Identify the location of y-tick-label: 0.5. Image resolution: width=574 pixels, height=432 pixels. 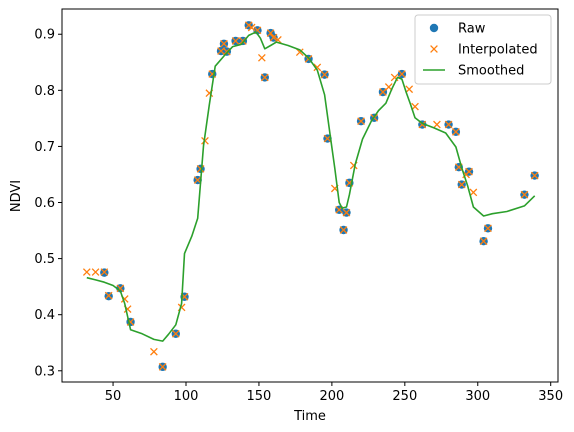
(44, 259).